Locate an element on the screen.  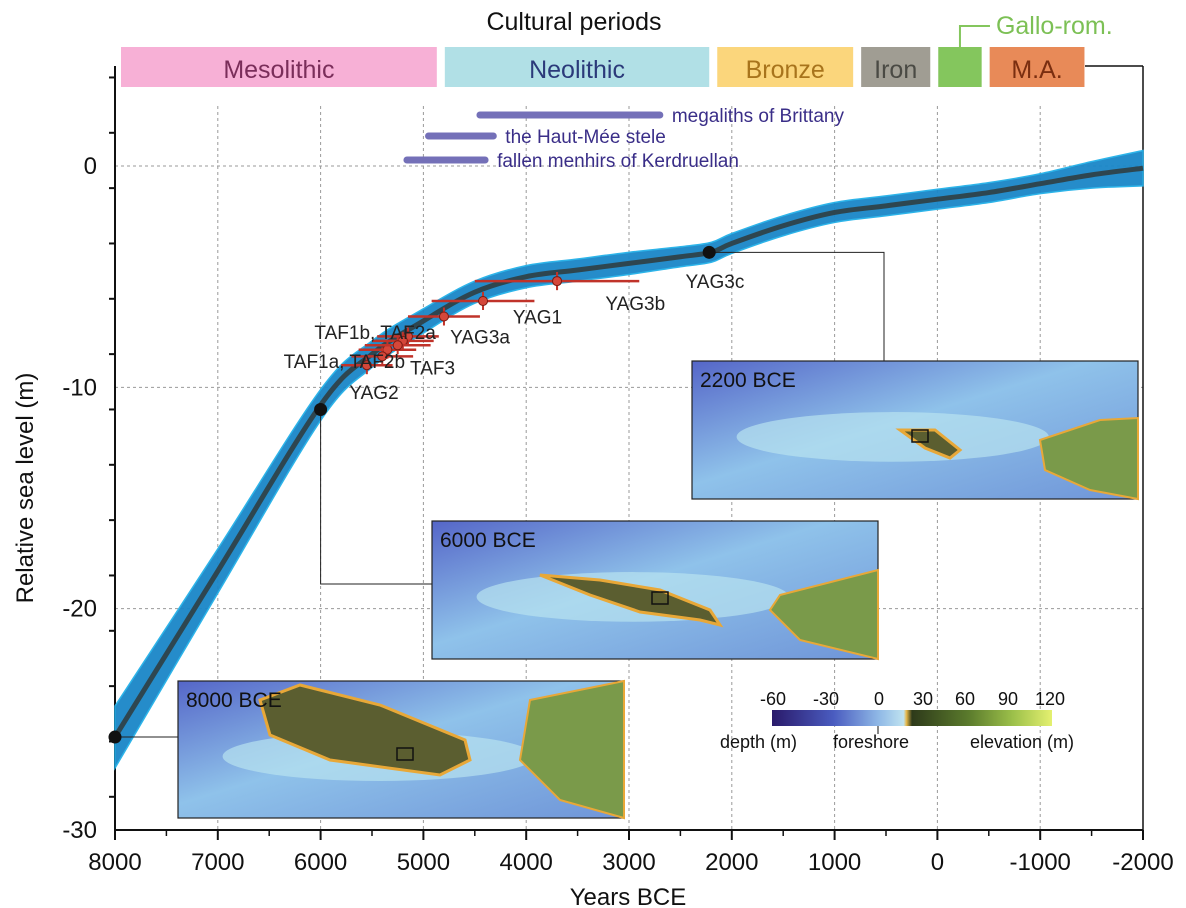
x-tick-label: 6000 is located at coordinates (320, 862).